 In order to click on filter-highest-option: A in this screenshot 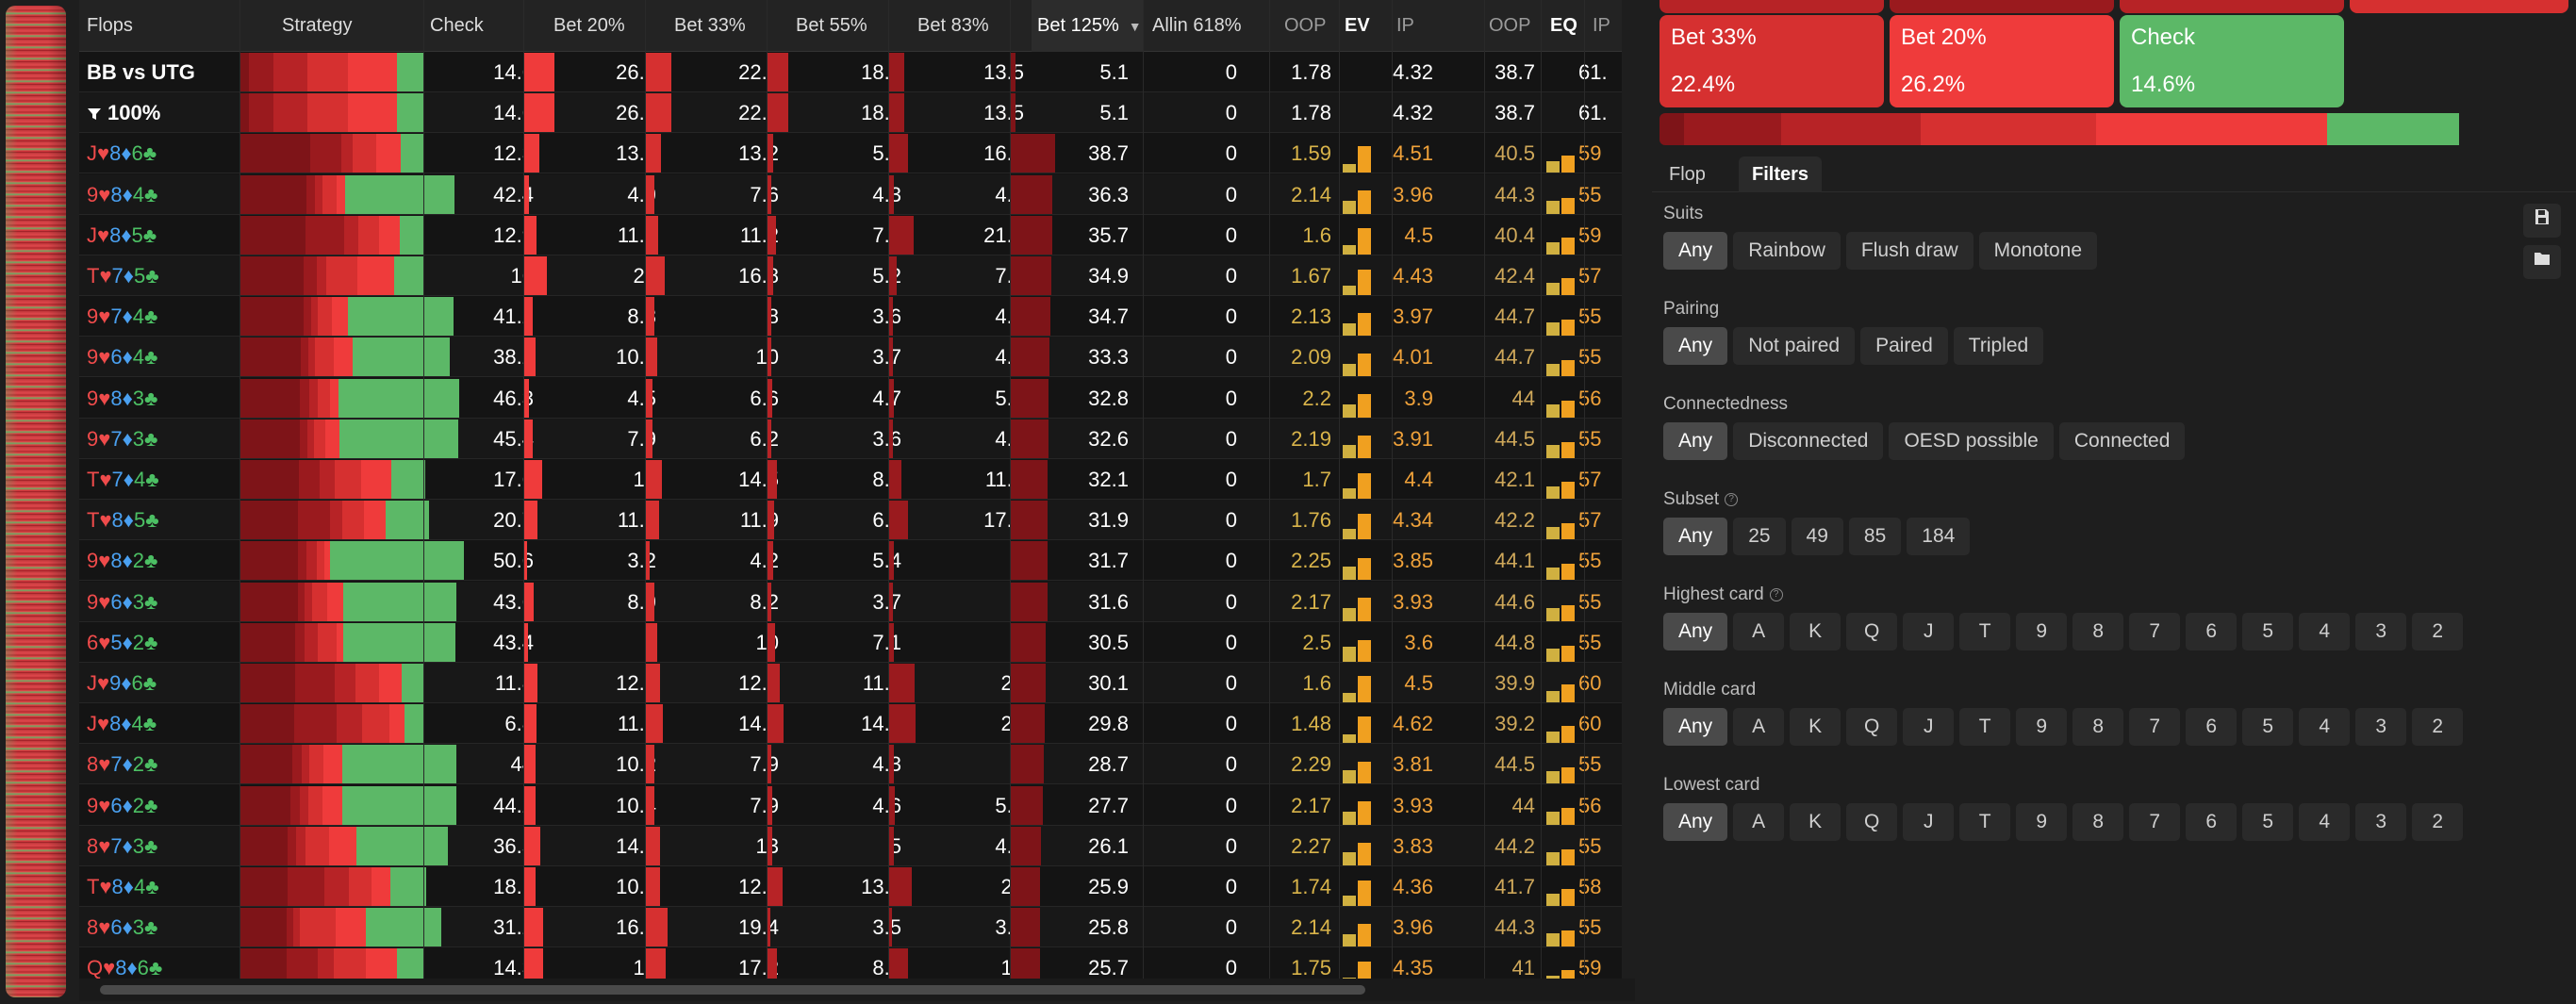, I will do `click(1759, 631)`.